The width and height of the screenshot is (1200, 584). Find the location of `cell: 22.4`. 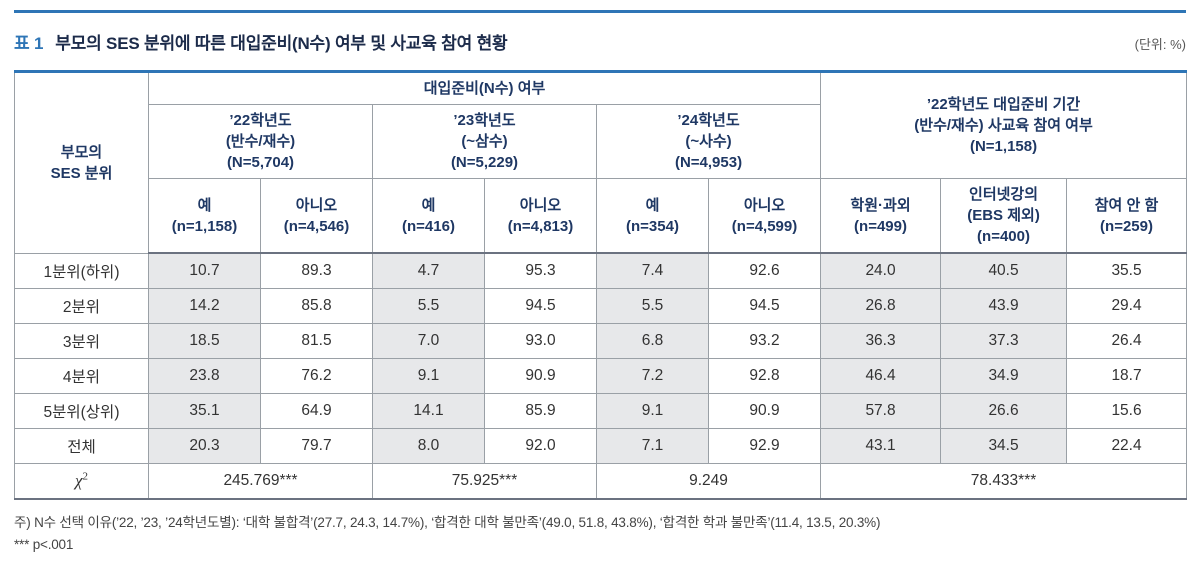

cell: 22.4 is located at coordinates (1127, 446).